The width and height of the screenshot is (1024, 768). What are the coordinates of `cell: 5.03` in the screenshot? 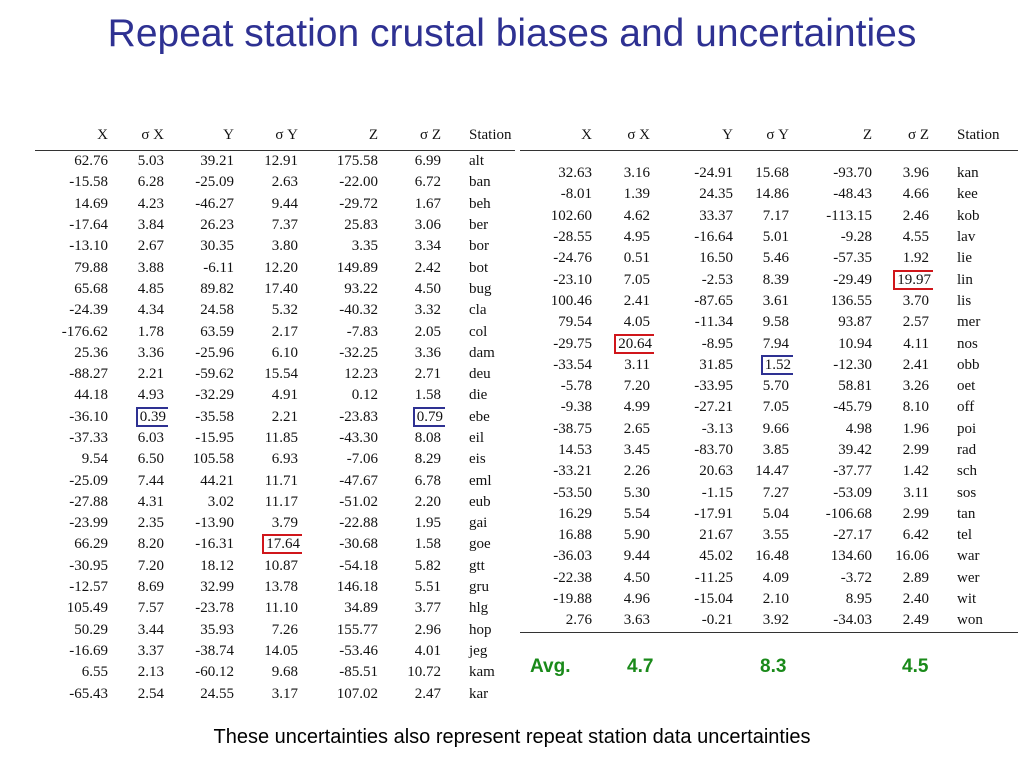 It's located at (150, 161).